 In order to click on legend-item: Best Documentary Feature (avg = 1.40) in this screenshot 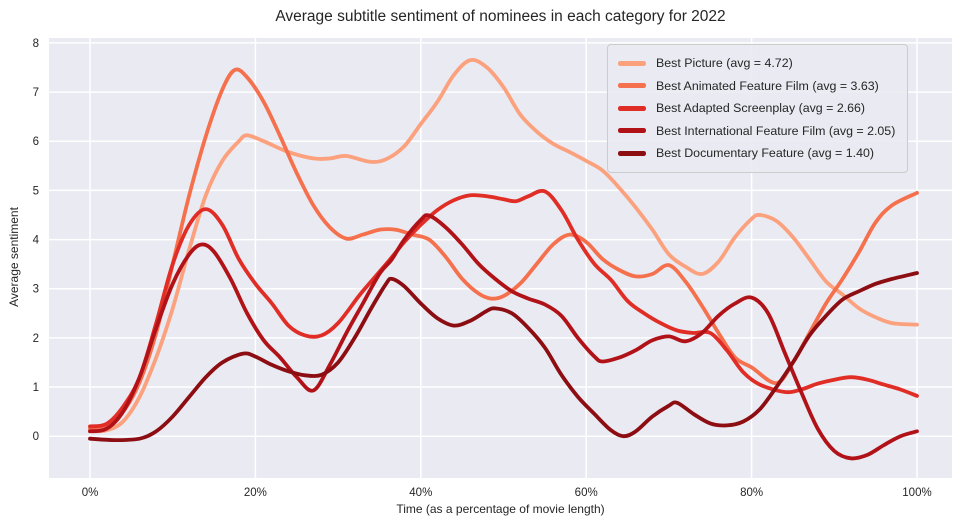, I will do `click(756, 153)`.